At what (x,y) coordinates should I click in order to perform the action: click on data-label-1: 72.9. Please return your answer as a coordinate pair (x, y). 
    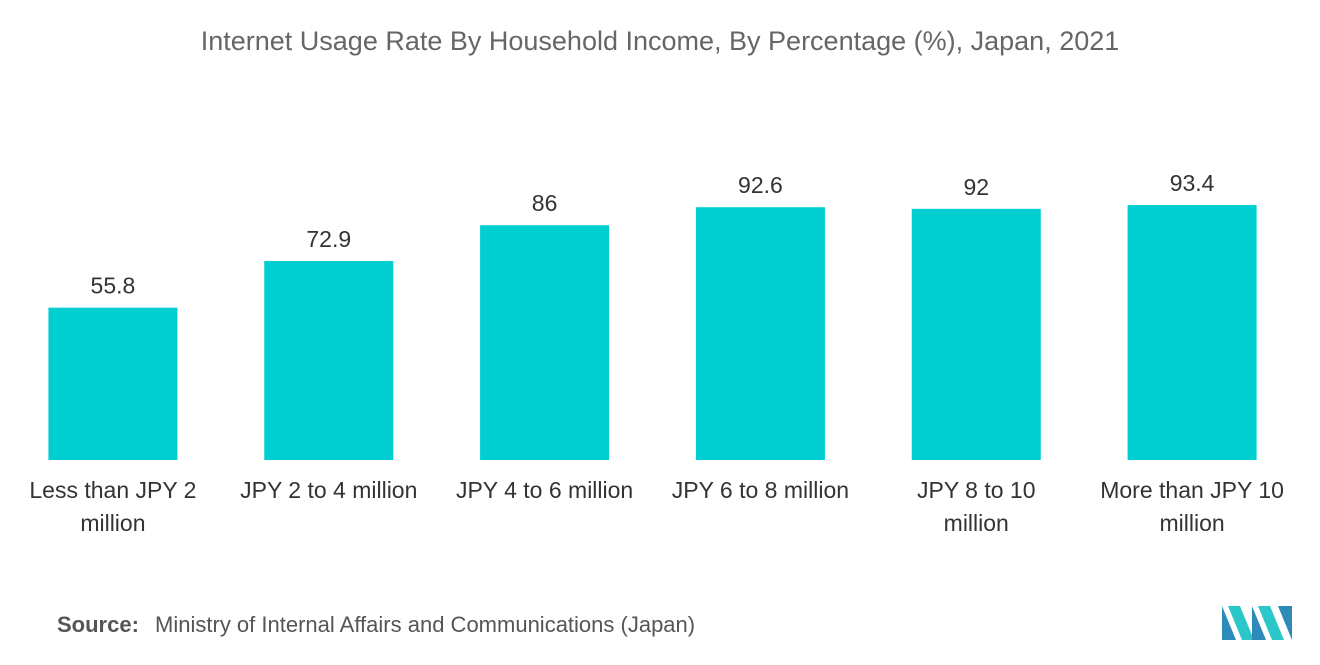
    Looking at the image, I should click on (328, 239).